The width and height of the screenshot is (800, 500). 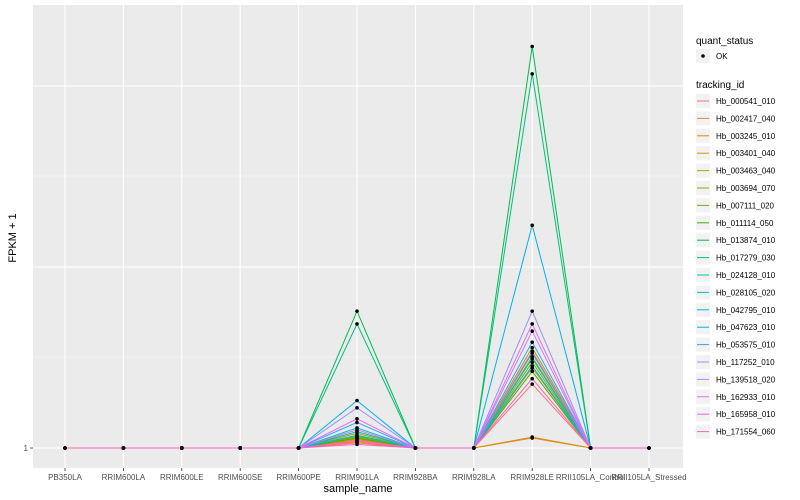 I want to click on data-point-Hb_013874_010-RRIM928LE, so click(x=532, y=46).